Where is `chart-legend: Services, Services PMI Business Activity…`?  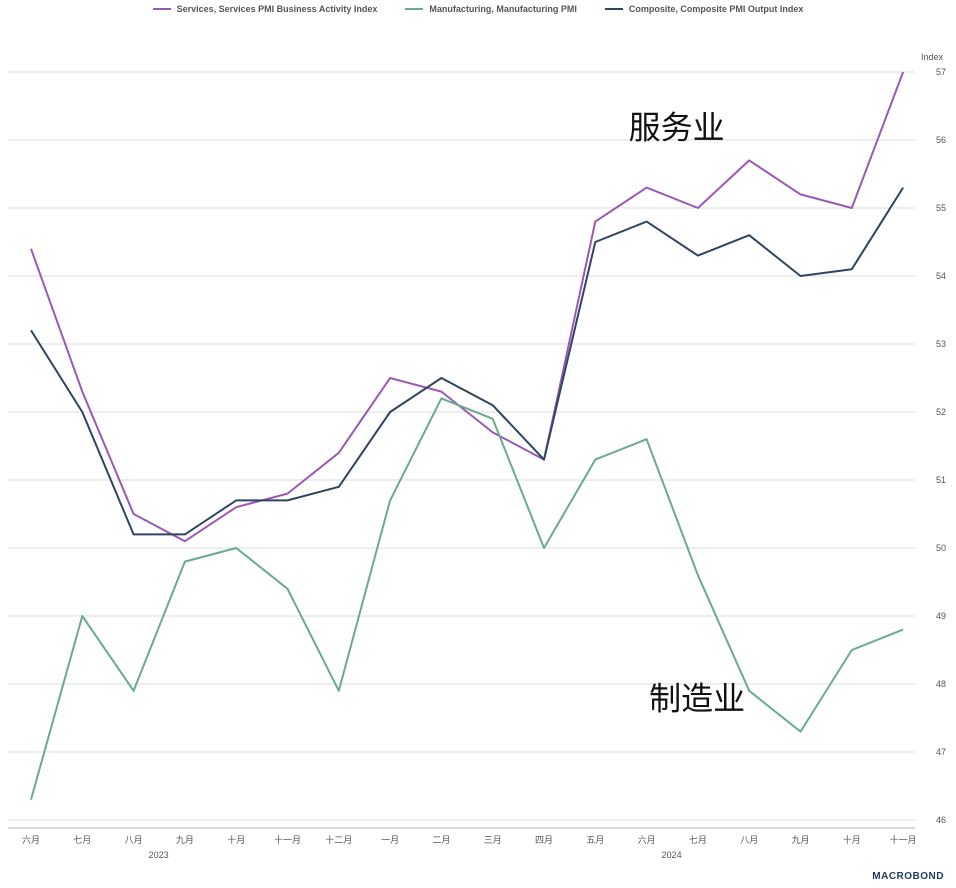
chart-legend: Services, Services PMI Business Activity… is located at coordinates (478, 9).